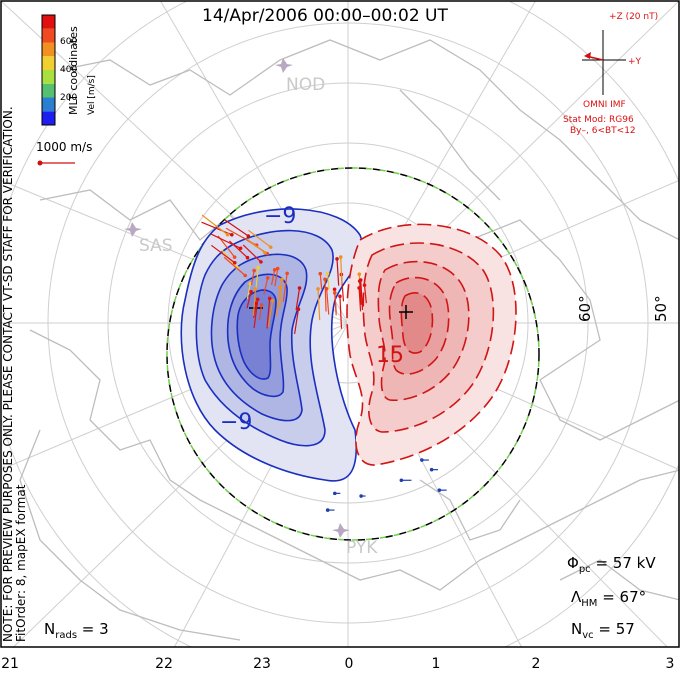  I want to click on imf-clock, so click(604, 62).